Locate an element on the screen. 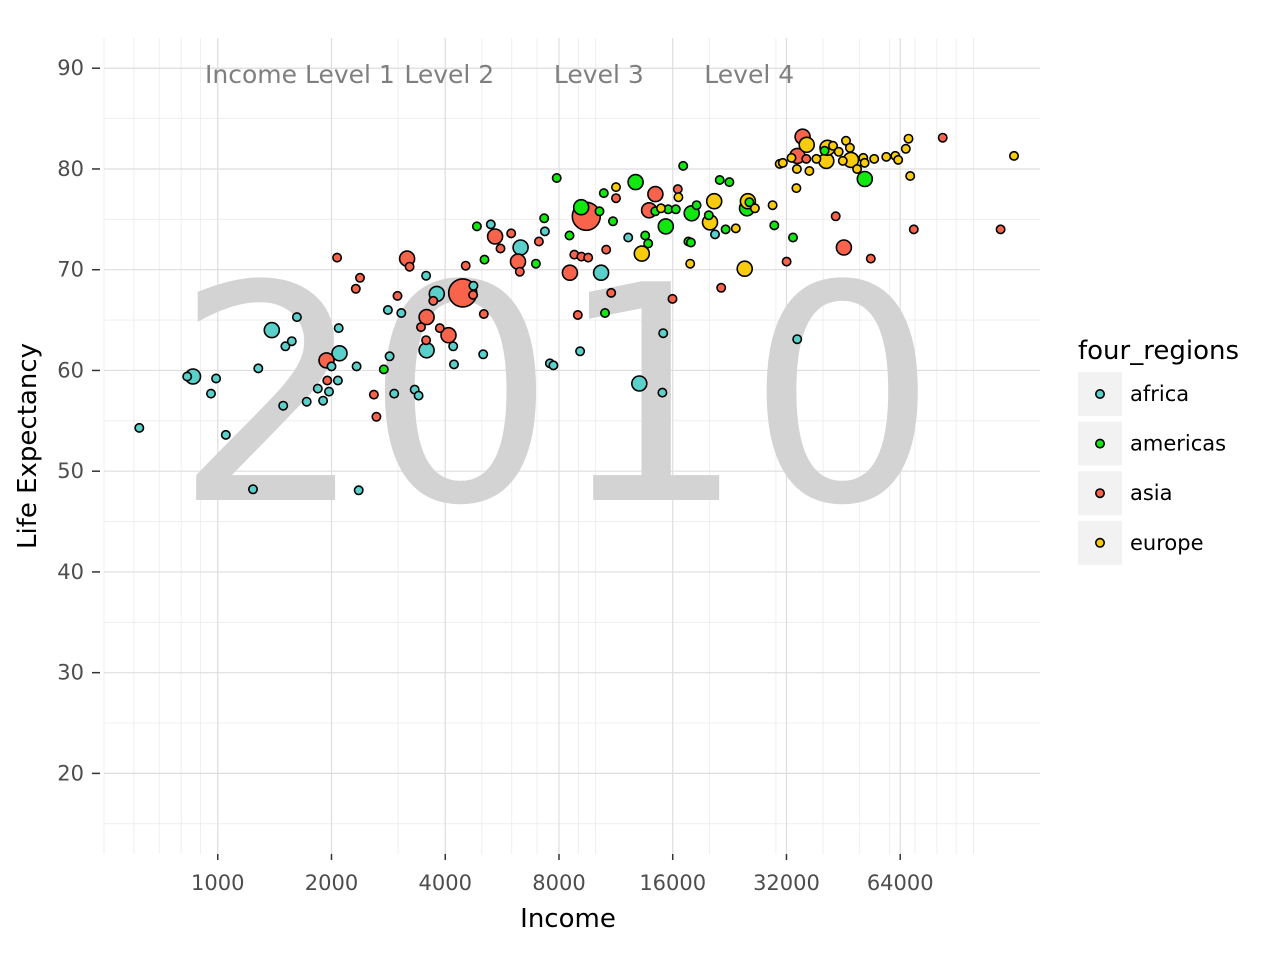 This screenshot has height=960, width=1280. x-axis: 1000 2000 4000 8000 16000 32000 64000 is located at coordinates (562, 874).